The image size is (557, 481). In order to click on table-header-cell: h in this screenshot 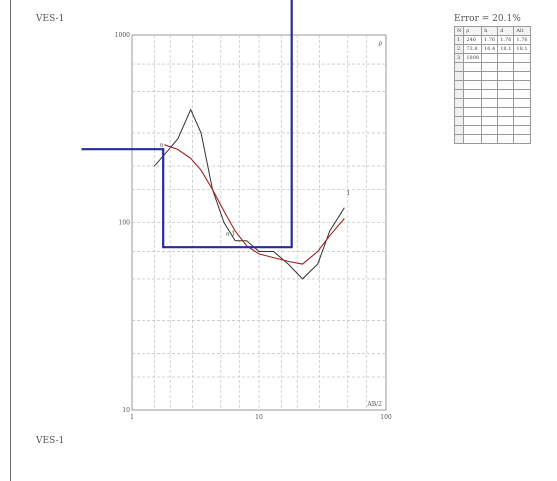, I will do `click(490, 31)`.